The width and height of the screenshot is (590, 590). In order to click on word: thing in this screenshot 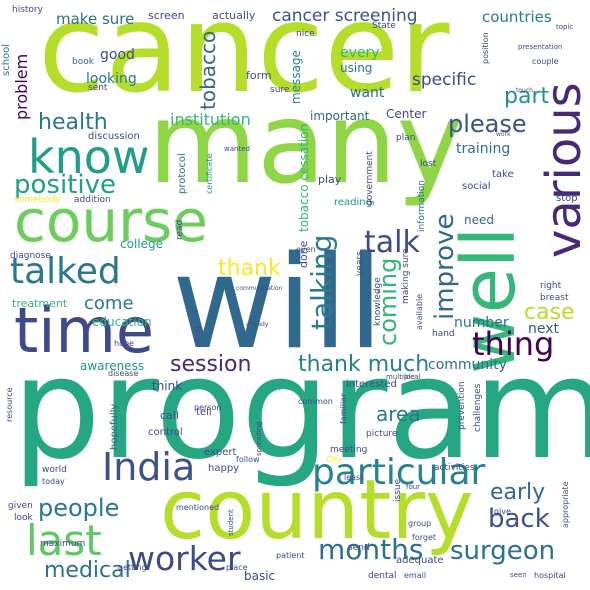, I will do `click(513, 344)`.